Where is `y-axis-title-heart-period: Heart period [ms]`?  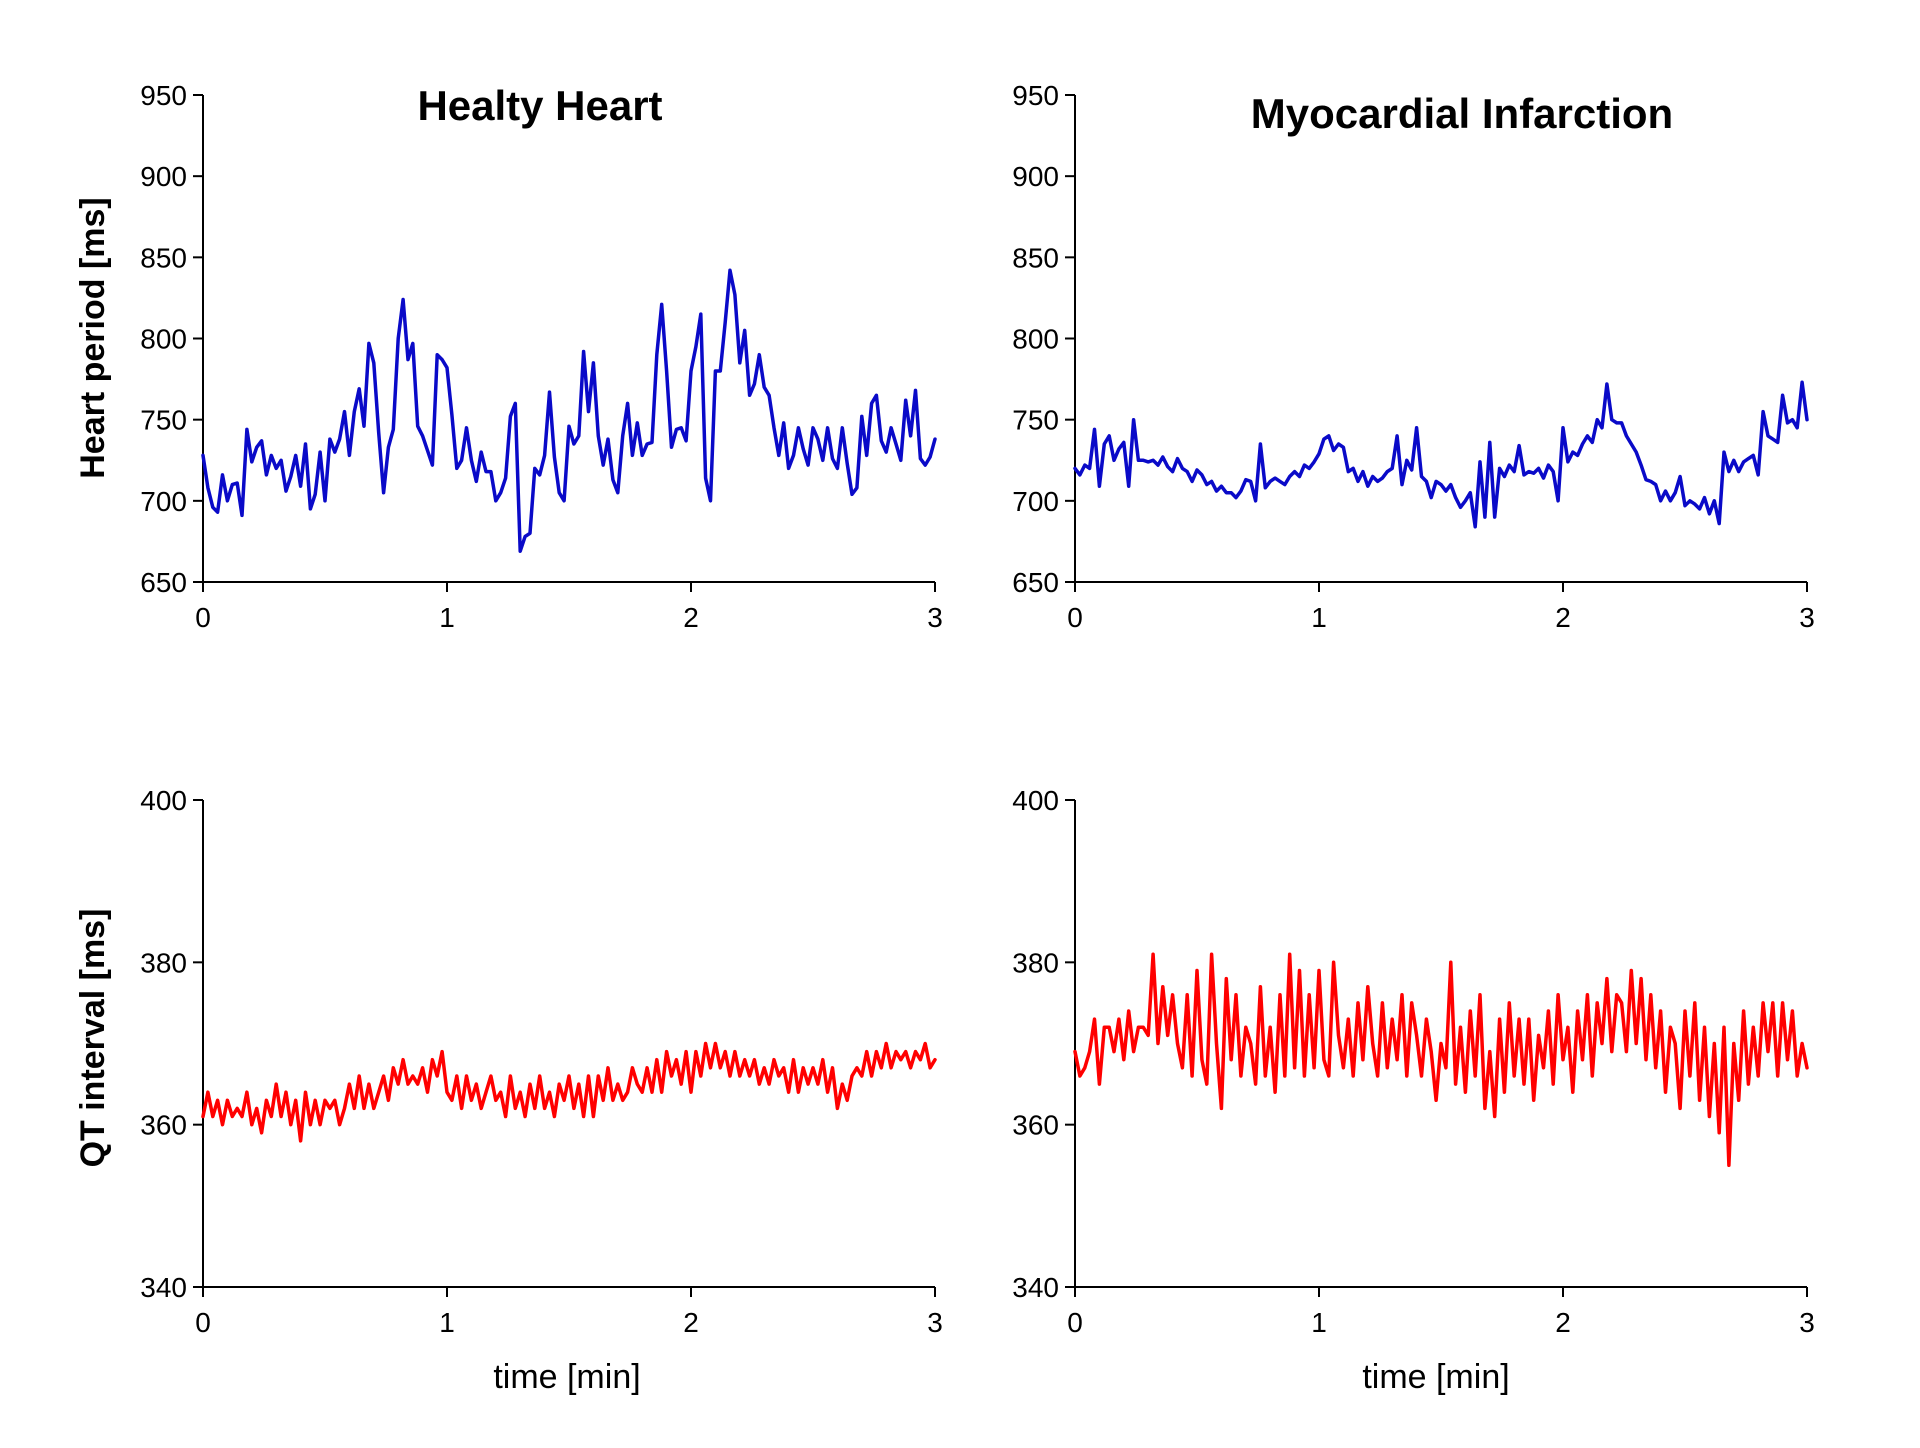 y-axis-title-heart-period: Heart period [ms] is located at coordinates (93, 338).